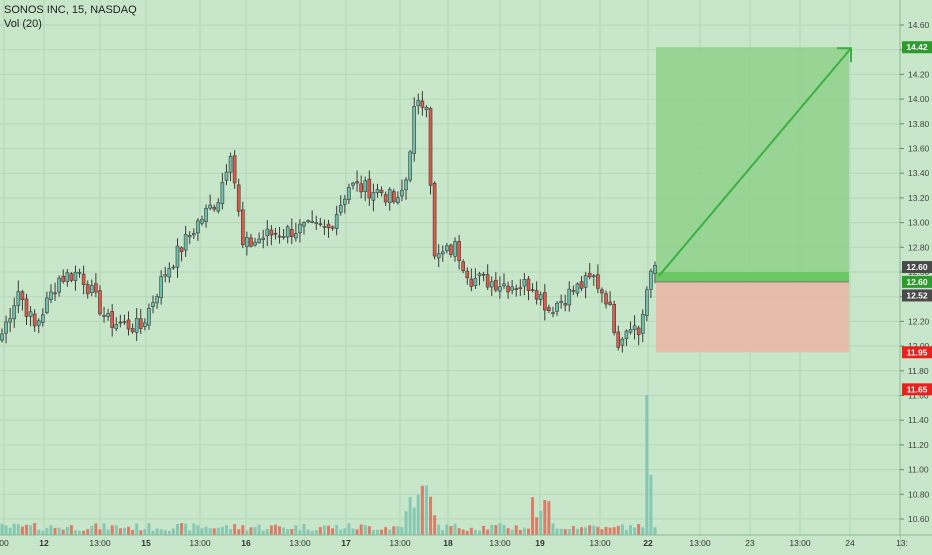 The image size is (932, 555). I want to click on price-tick-label: 14.00, so click(919, 99).